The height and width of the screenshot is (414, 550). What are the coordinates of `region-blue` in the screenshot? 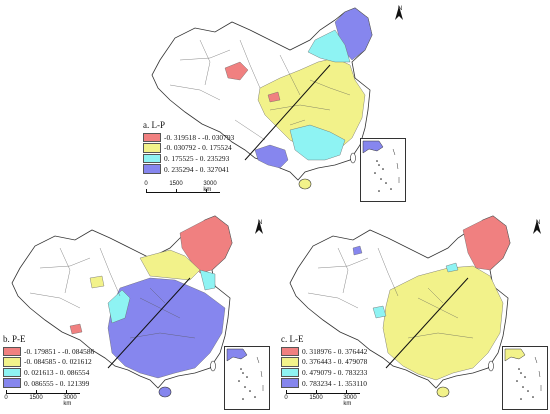 It's located at (166, 328).